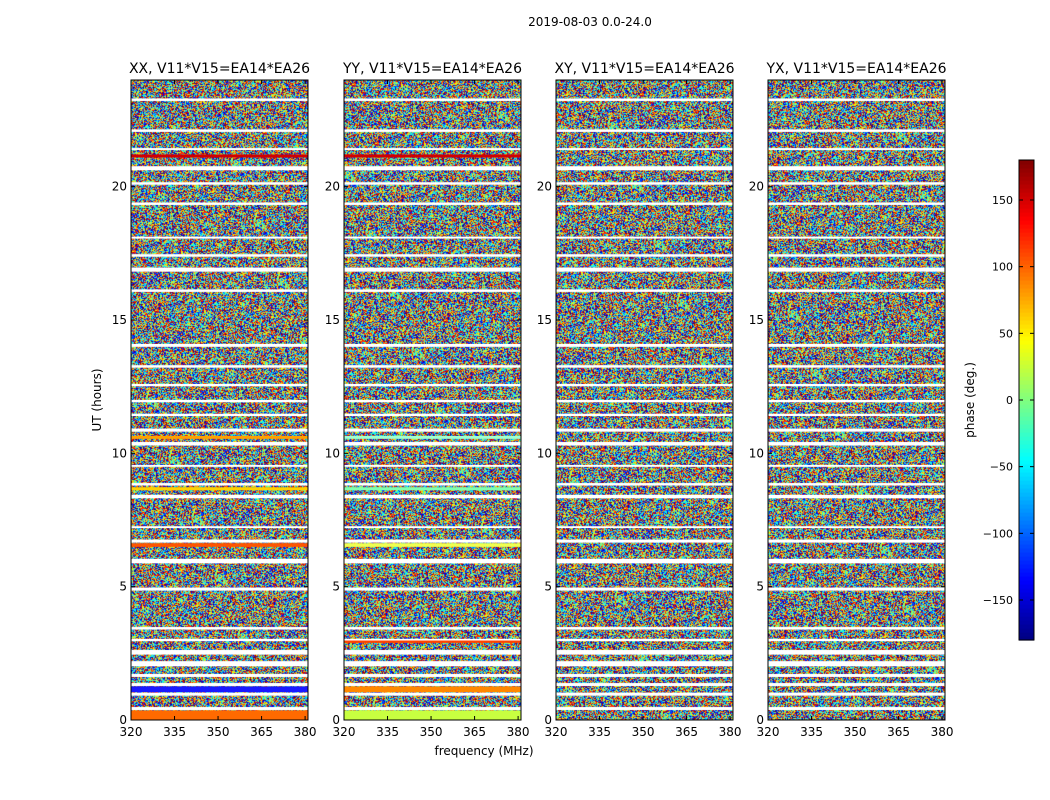  I want to click on x-tick-label: 350, so click(643, 732).